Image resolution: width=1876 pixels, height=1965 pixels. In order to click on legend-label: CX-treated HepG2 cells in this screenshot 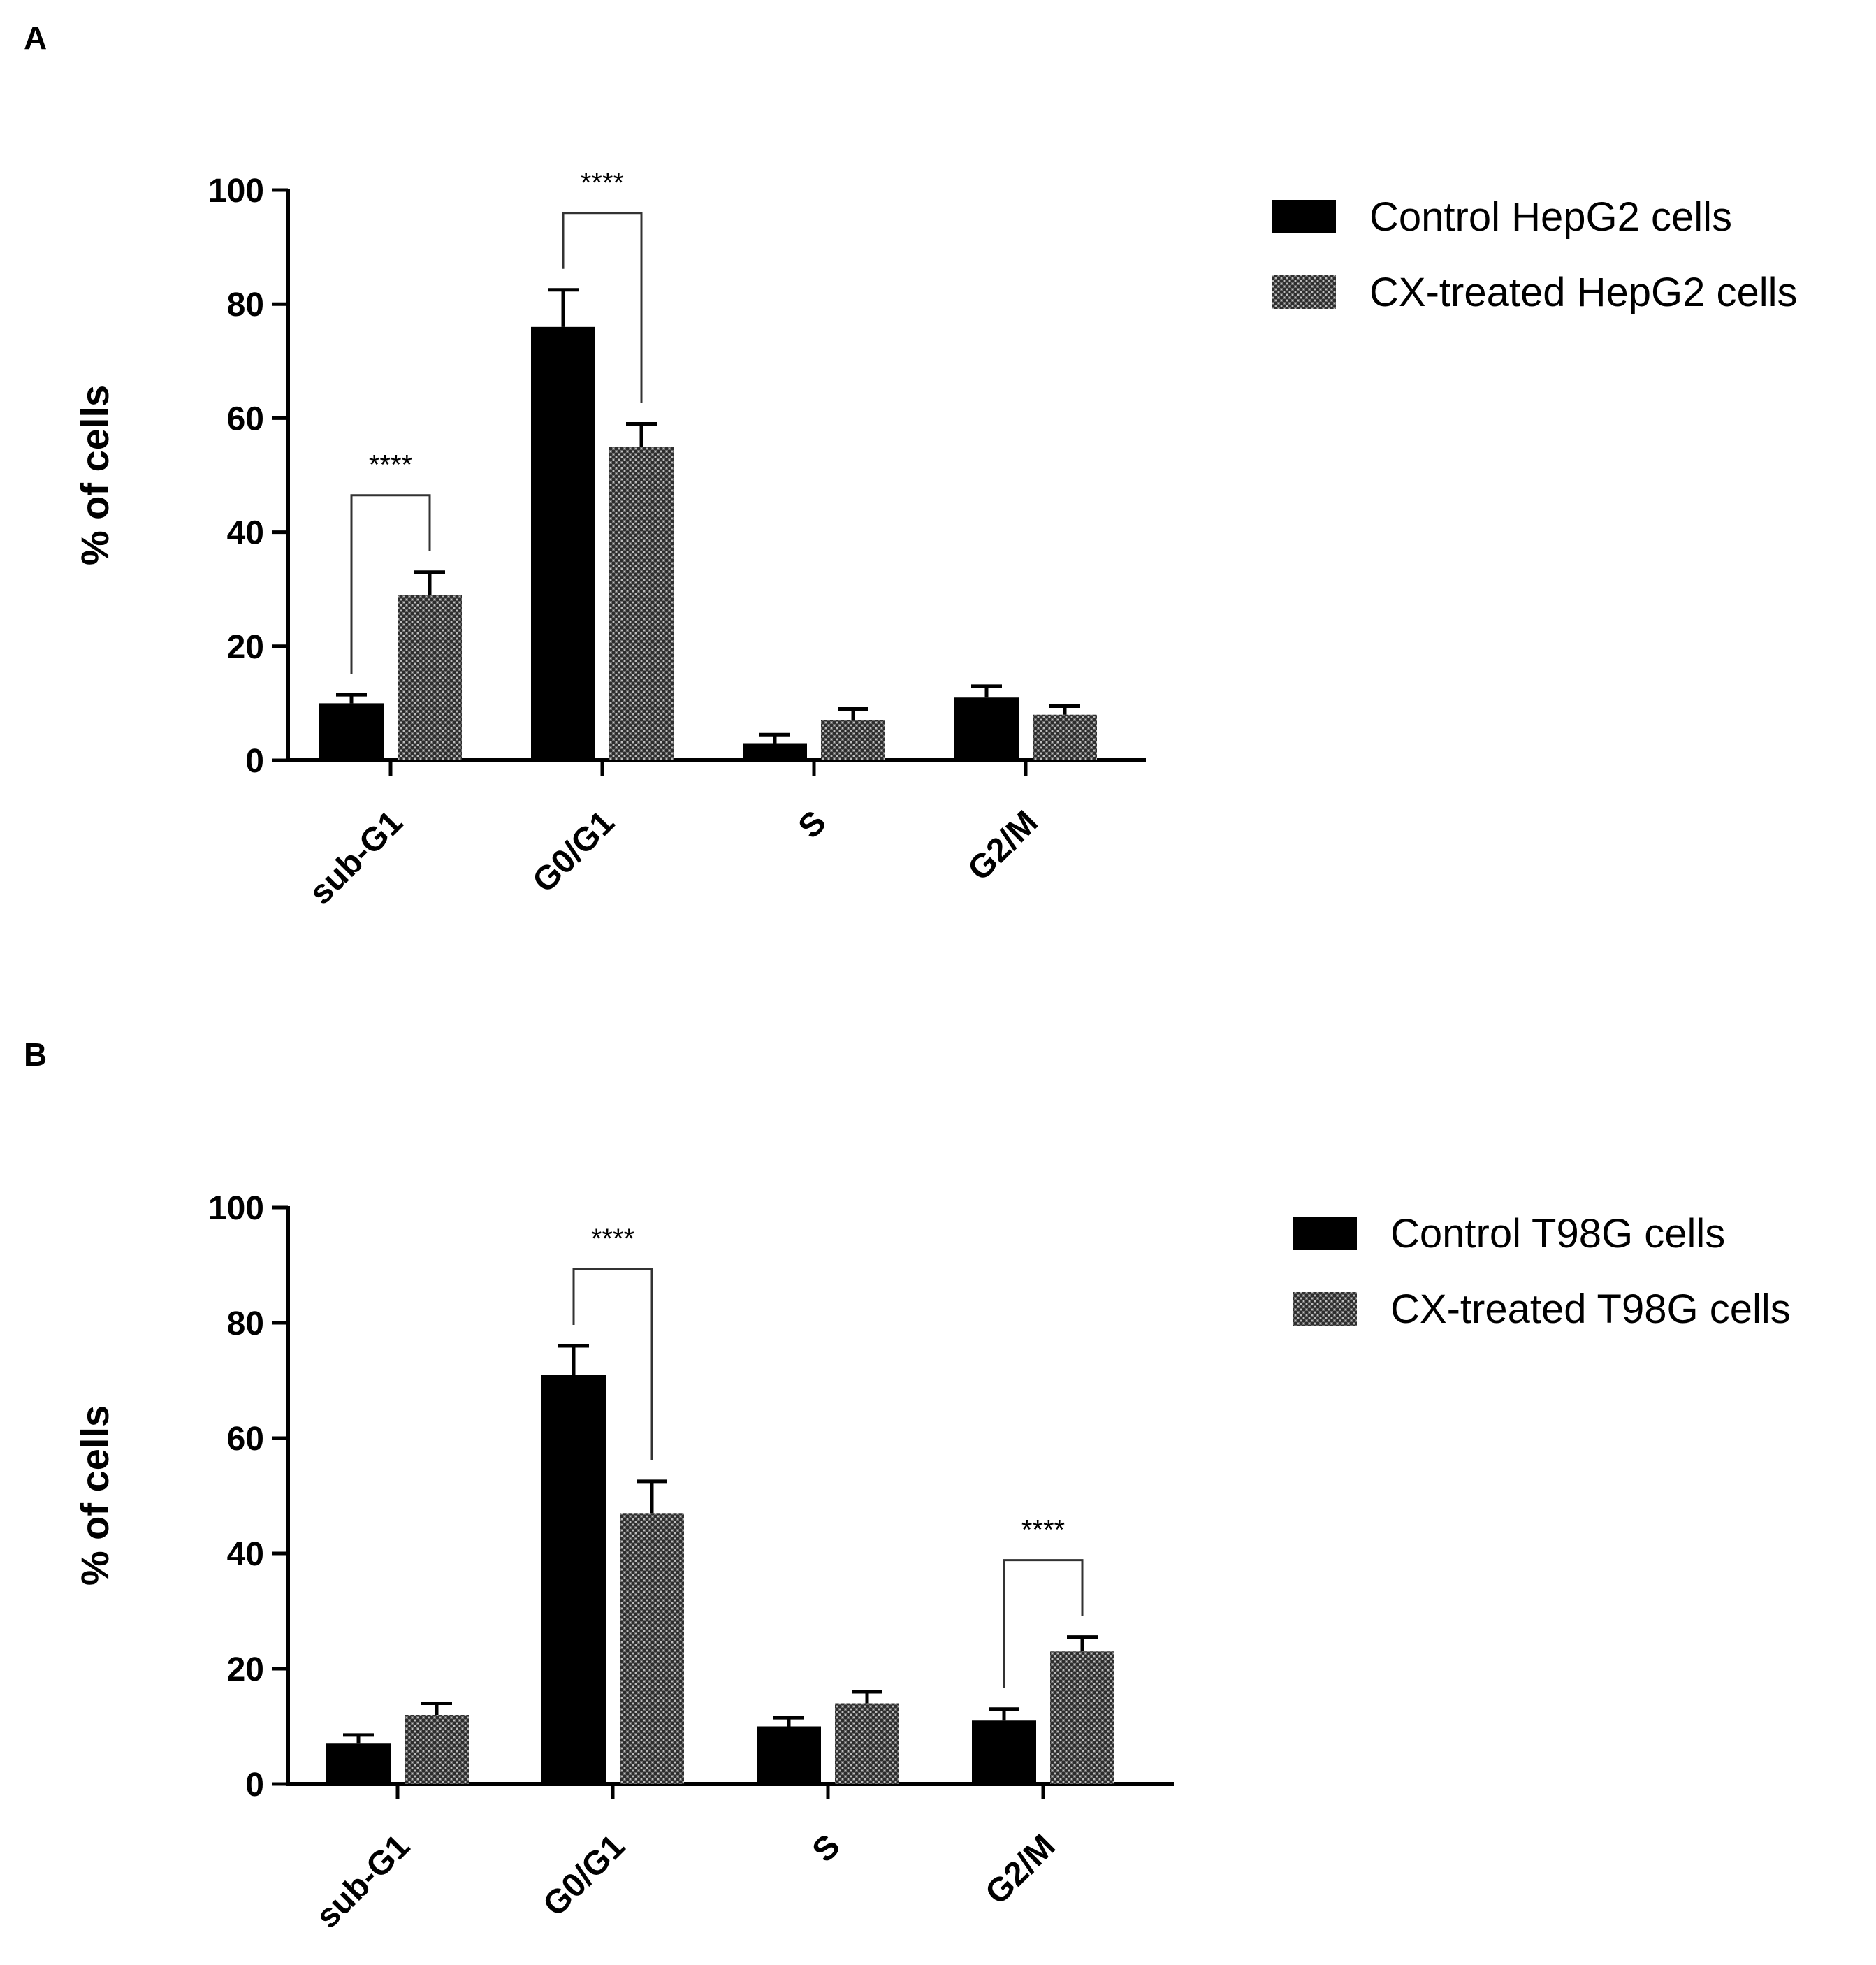, I will do `click(1583, 292)`.